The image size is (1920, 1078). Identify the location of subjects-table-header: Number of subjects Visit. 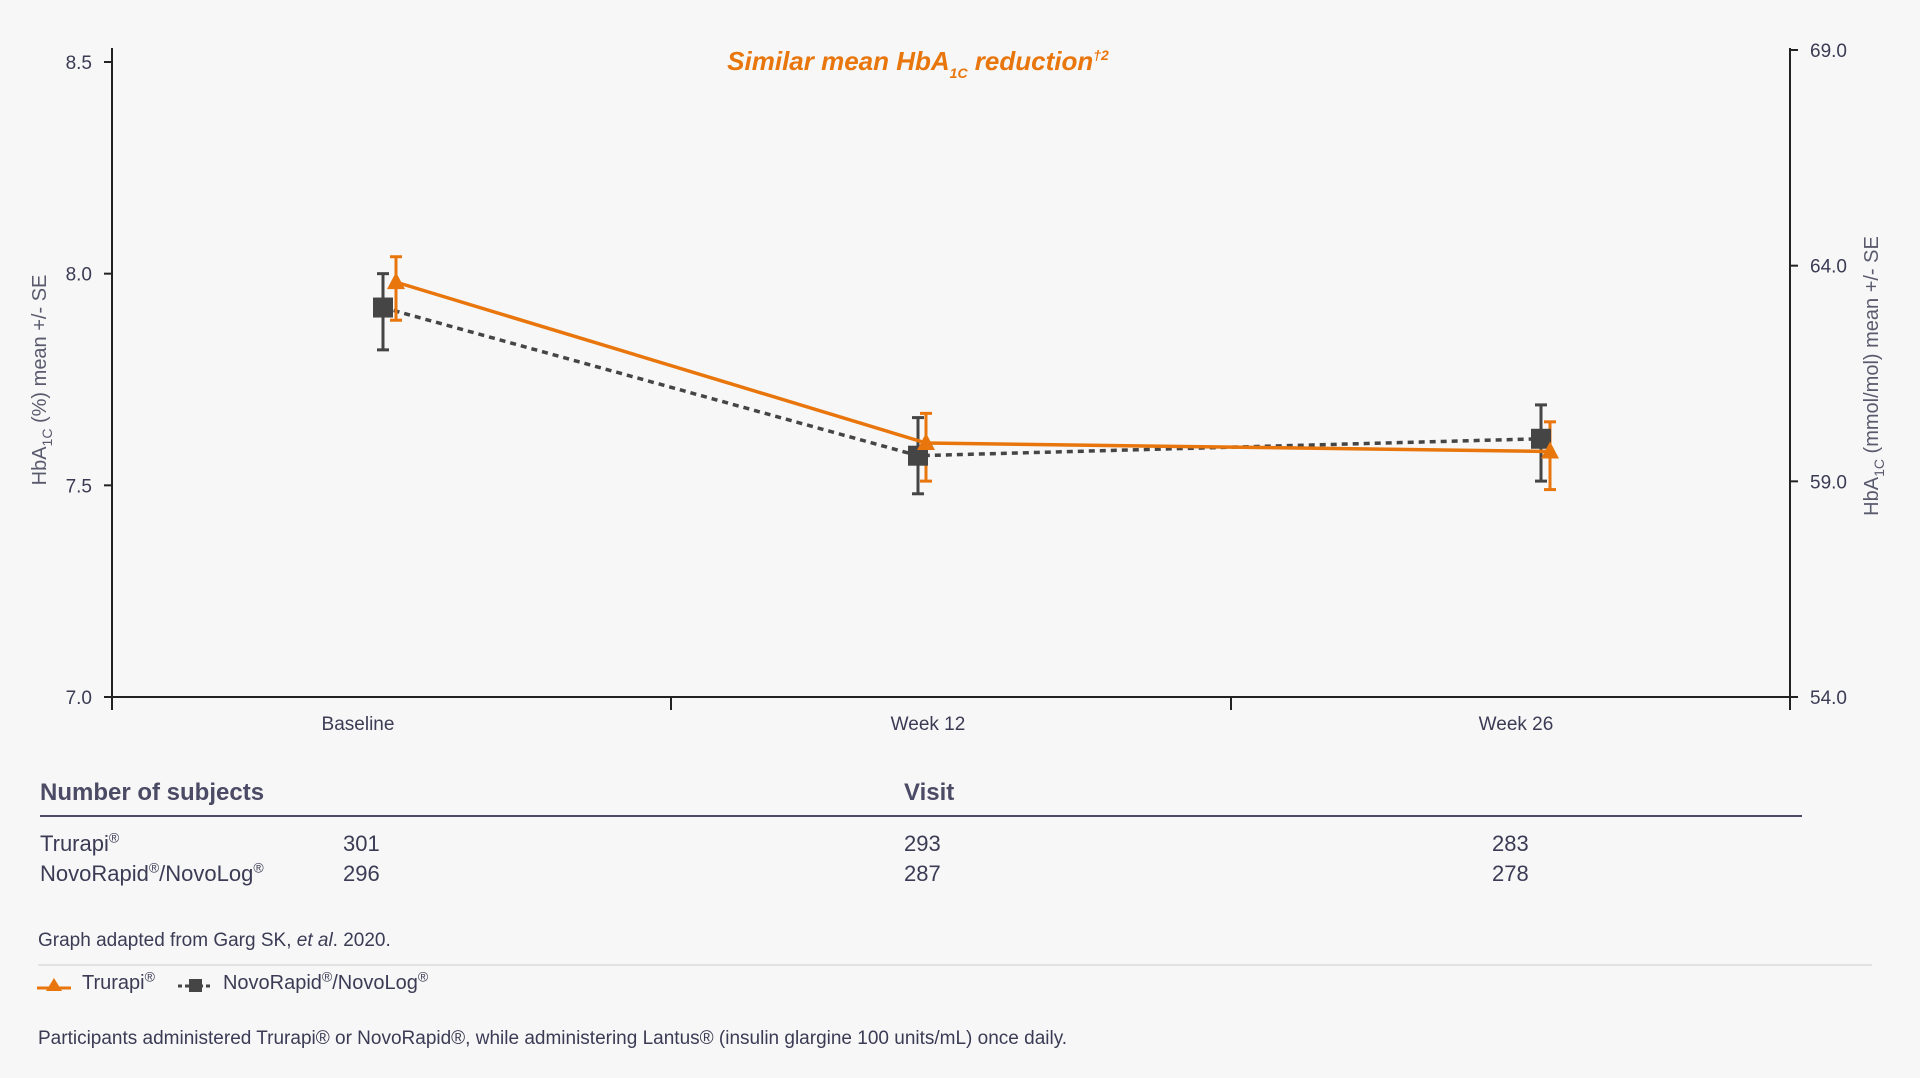
(921, 796).